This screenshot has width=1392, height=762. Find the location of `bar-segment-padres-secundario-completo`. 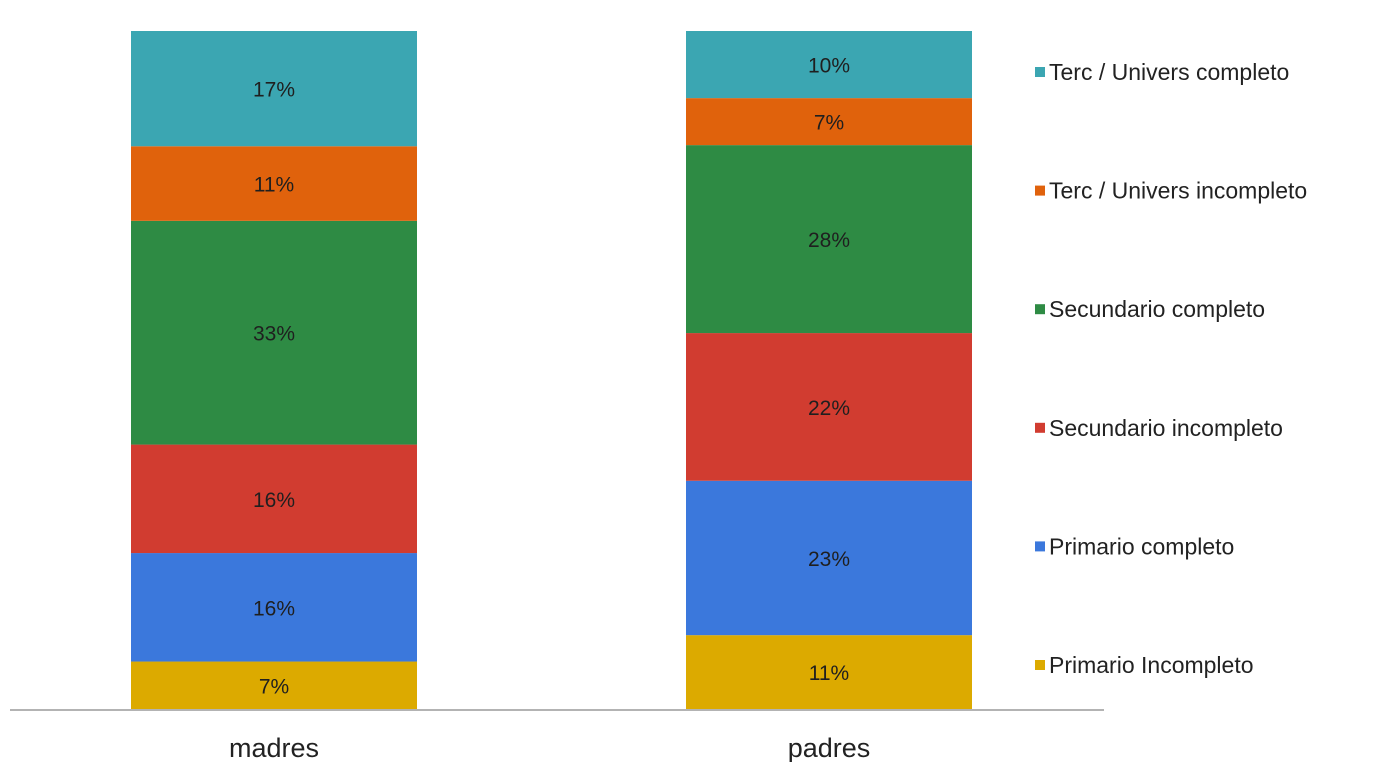

bar-segment-padres-secundario-completo is located at coordinates (829, 239).